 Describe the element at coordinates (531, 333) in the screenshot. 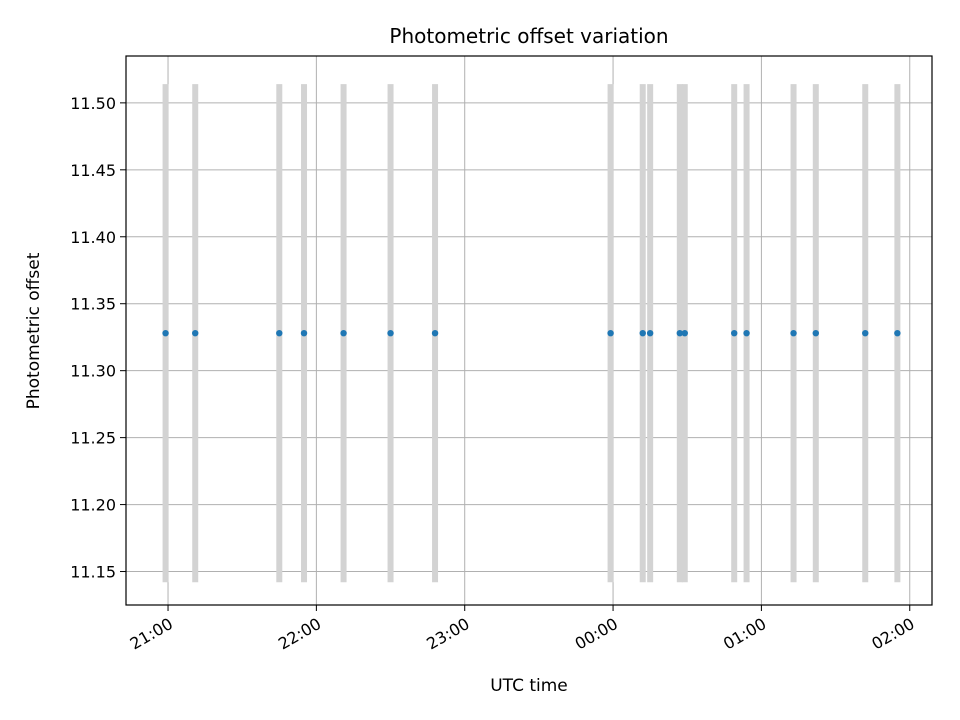

I see `data-points` at that location.